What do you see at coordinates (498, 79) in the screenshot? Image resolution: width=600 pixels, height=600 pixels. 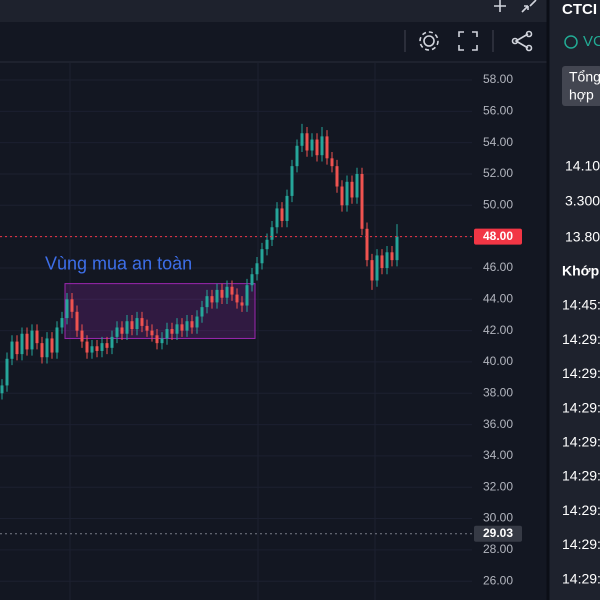 I see `y-tick-label: 58.00` at bounding box center [498, 79].